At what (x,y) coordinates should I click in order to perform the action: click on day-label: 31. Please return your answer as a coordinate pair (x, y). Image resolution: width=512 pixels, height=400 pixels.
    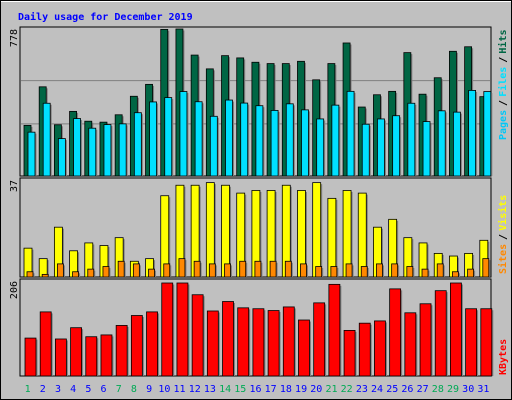
    Looking at the image, I should click on (483, 389).